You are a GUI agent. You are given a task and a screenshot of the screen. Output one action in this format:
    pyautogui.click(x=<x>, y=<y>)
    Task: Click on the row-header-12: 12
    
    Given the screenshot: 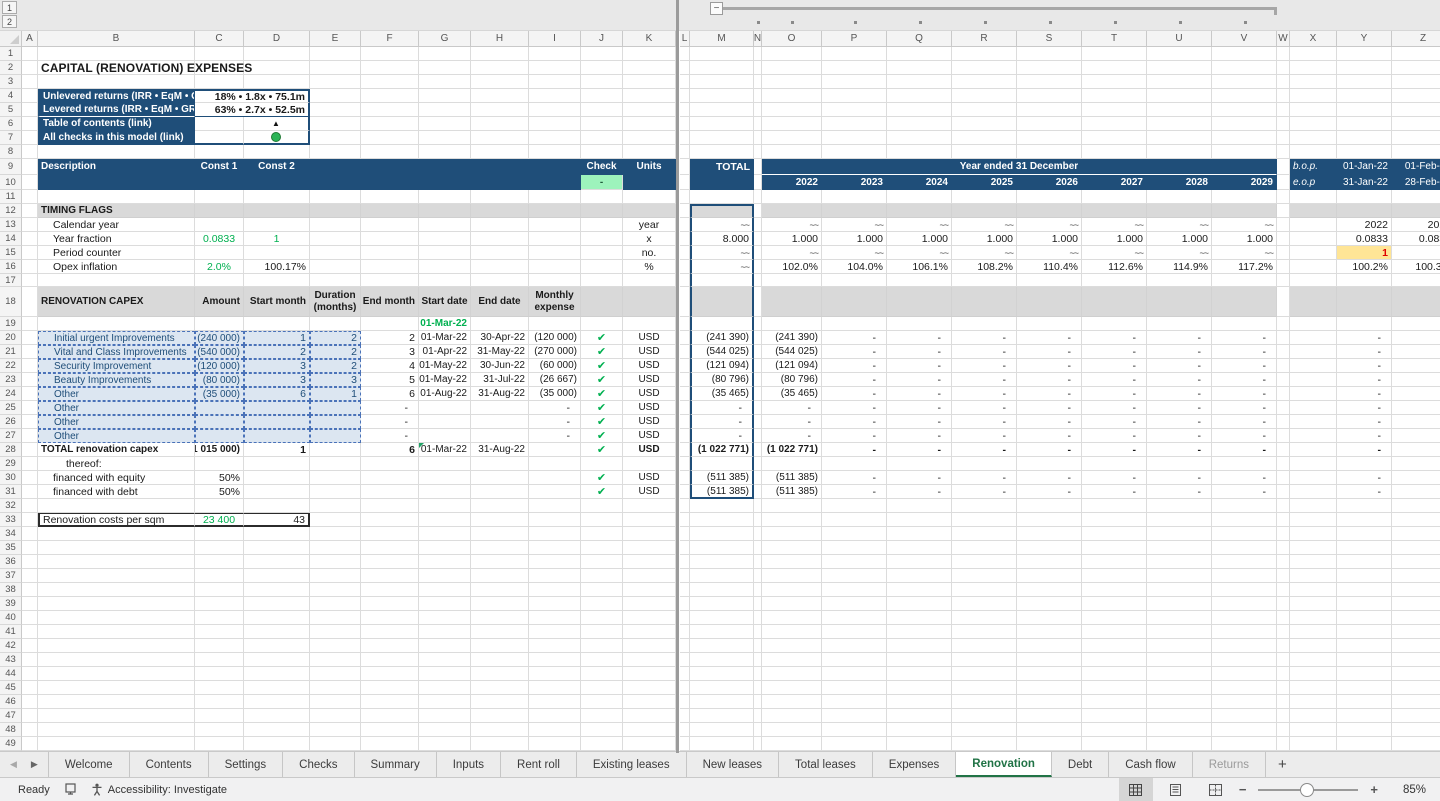 What is the action you would take?
    pyautogui.click(x=11, y=211)
    